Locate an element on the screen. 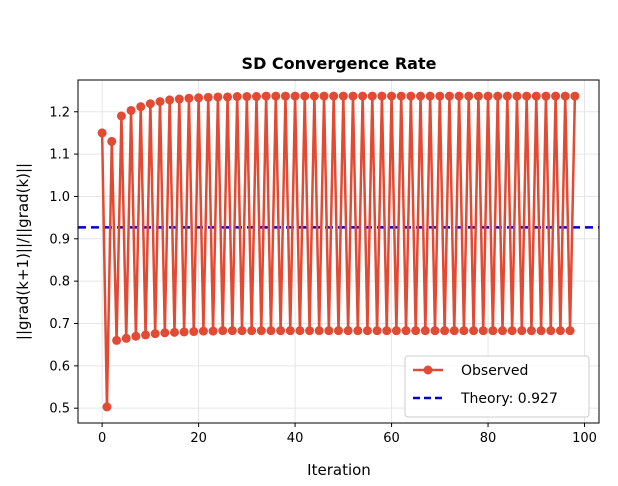 The image size is (618, 486). y-axis-label: ||grad(k+1)||/||grad(k)|| is located at coordinates (23, 251).